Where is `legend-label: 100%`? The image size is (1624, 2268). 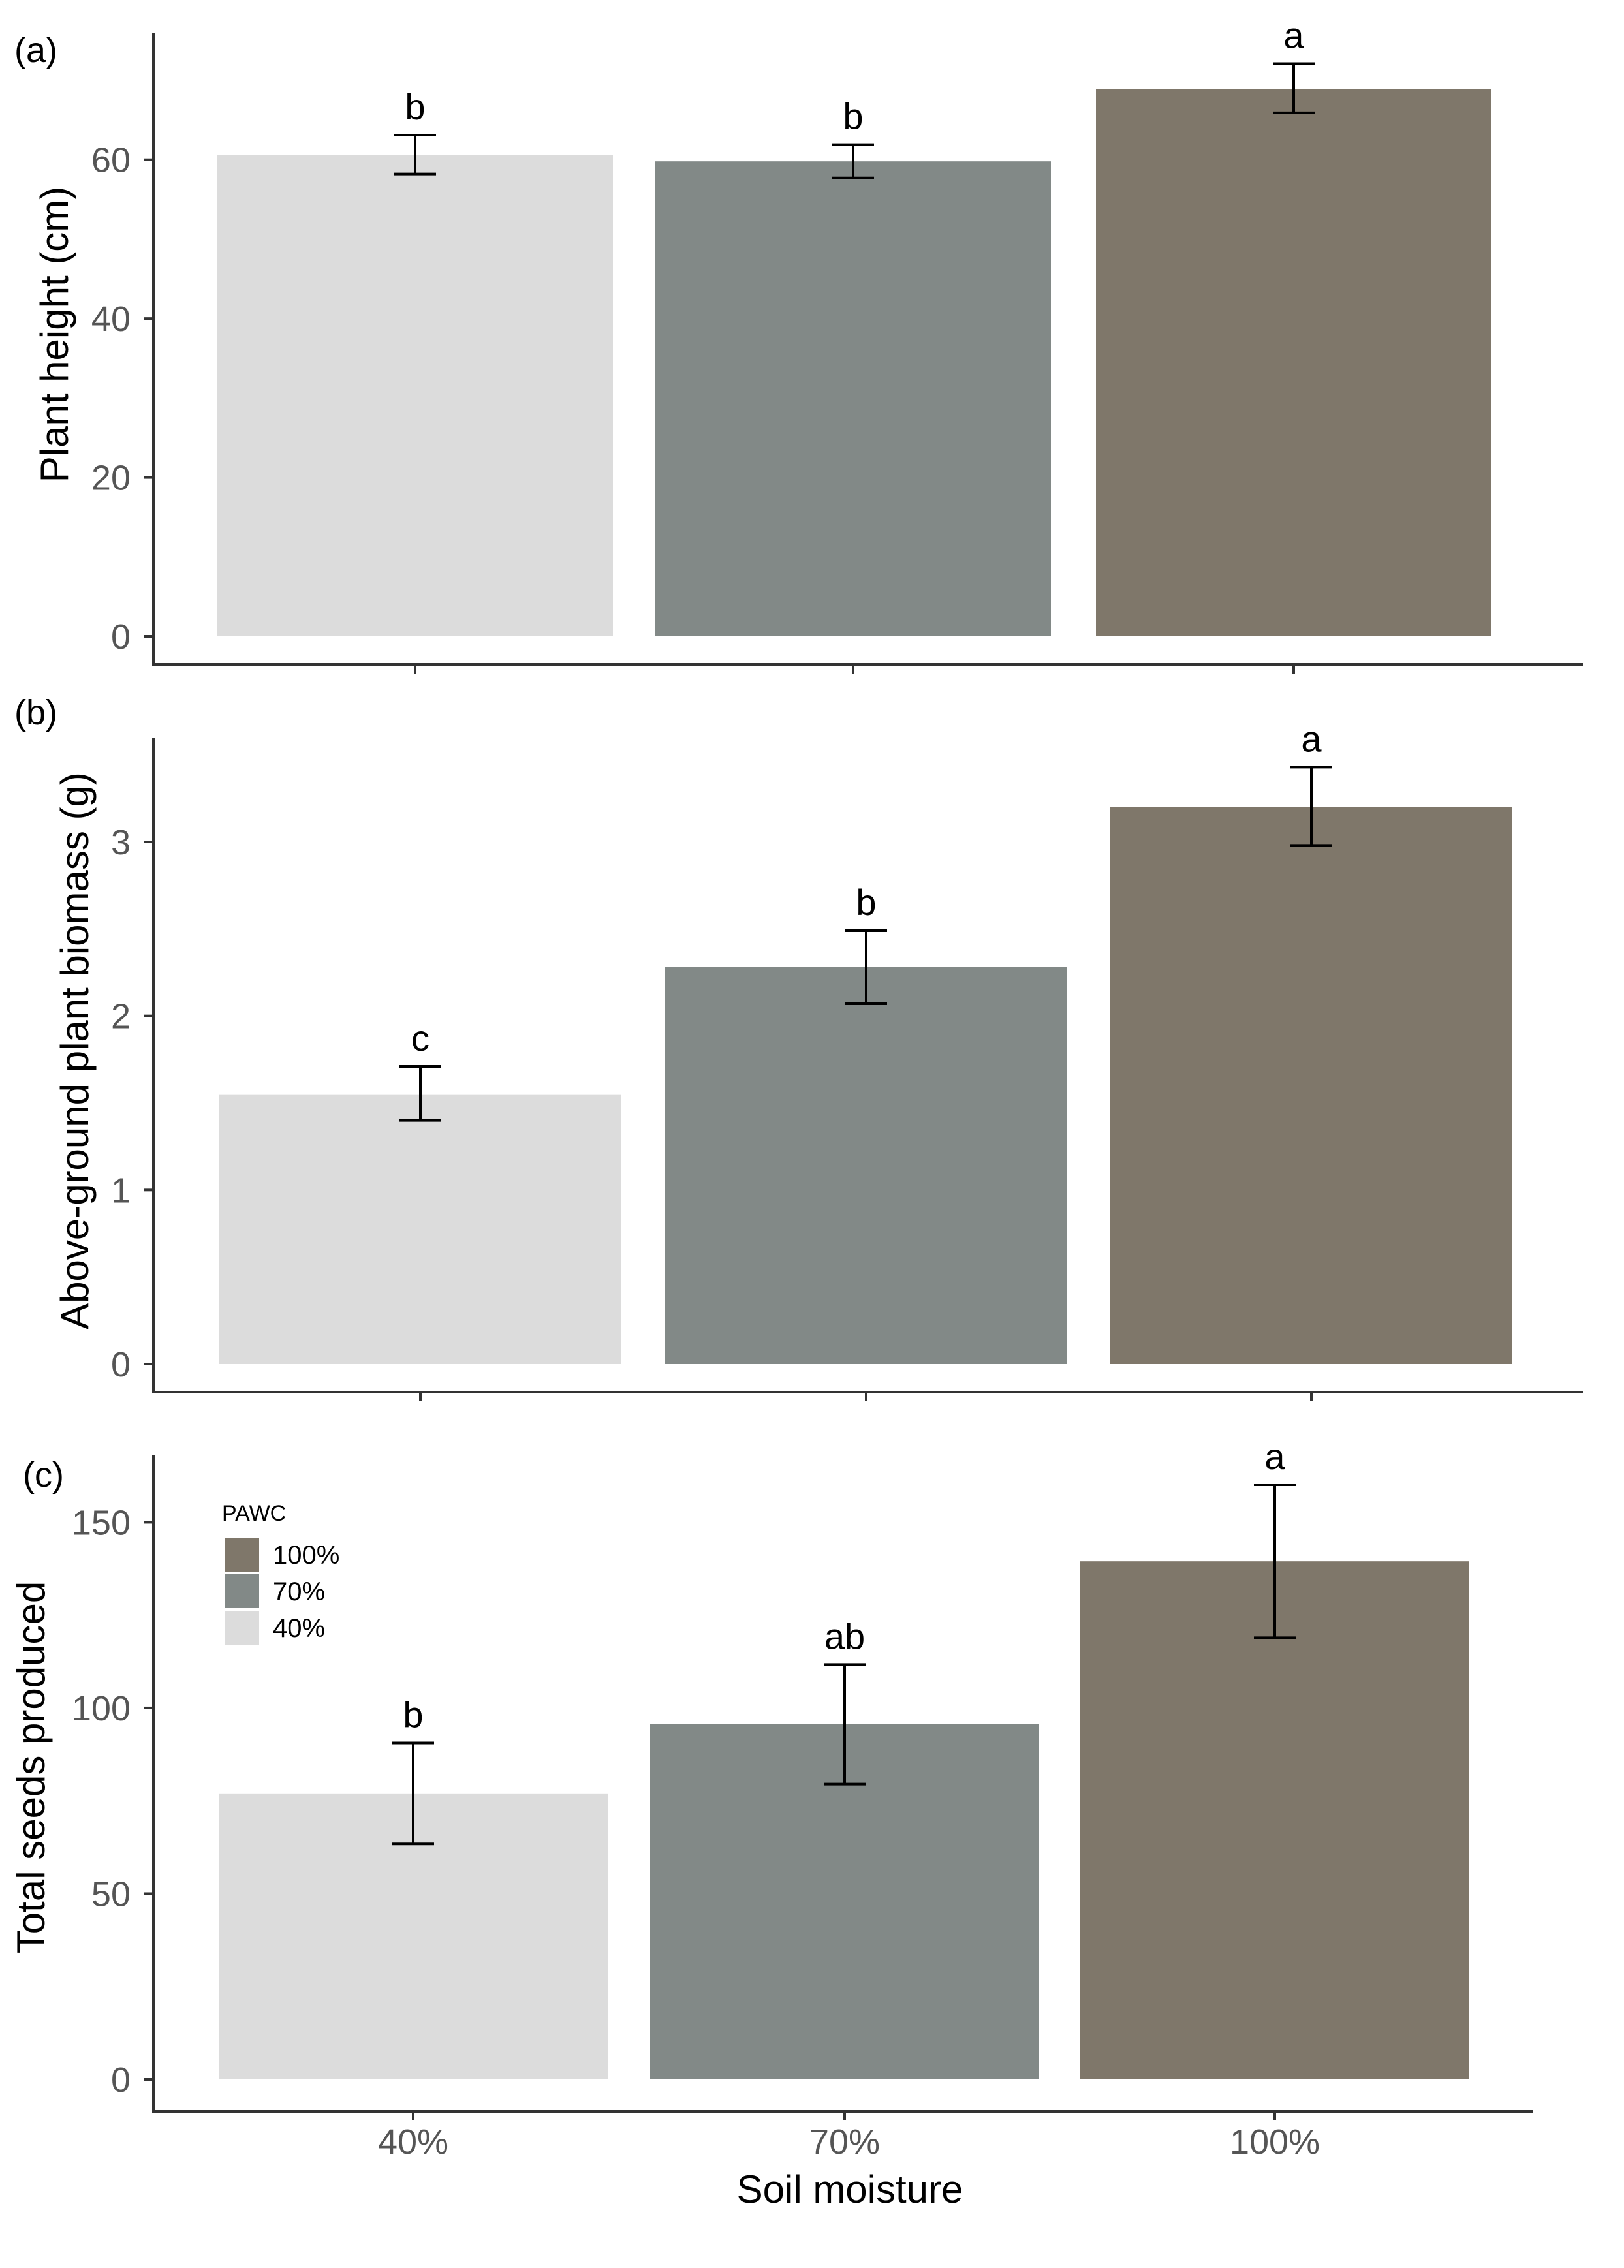 legend-label: 100% is located at coordinates (306, 1555).